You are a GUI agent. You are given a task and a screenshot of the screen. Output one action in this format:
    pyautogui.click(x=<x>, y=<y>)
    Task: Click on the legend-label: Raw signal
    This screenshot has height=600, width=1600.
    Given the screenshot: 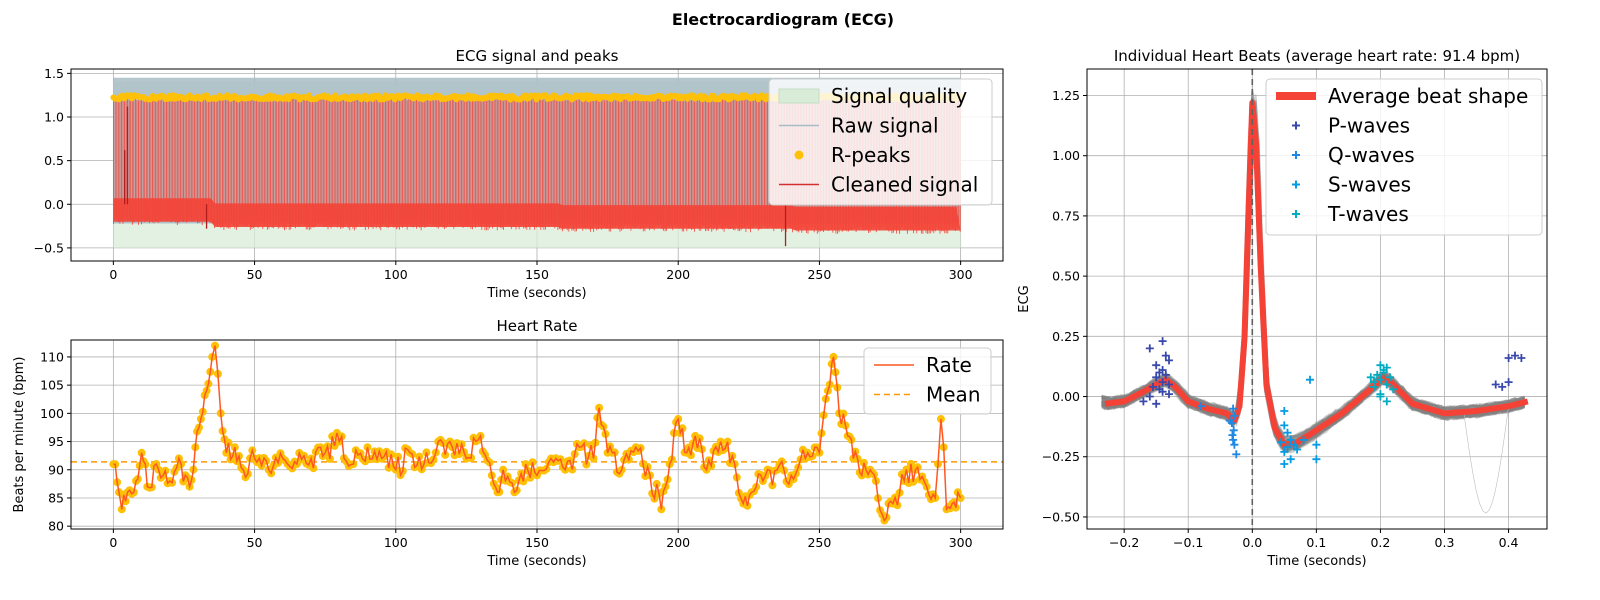 What is the action you would take?
    pyautogui.click(x=885, y=126)
    